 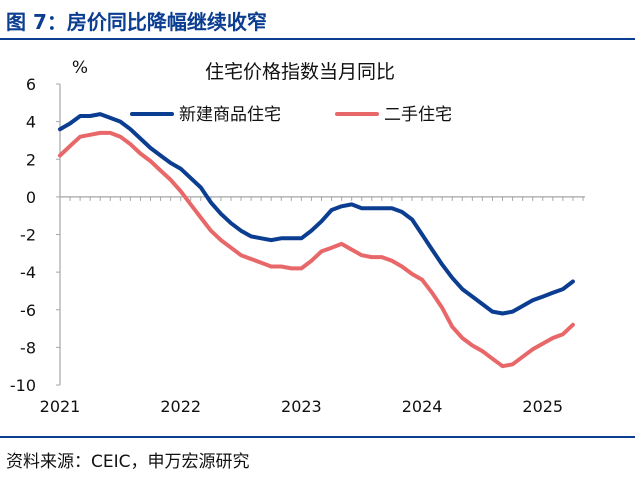 I want to click on chart-title: 住宅价格指数当月同比, so click(x=300, y=72).